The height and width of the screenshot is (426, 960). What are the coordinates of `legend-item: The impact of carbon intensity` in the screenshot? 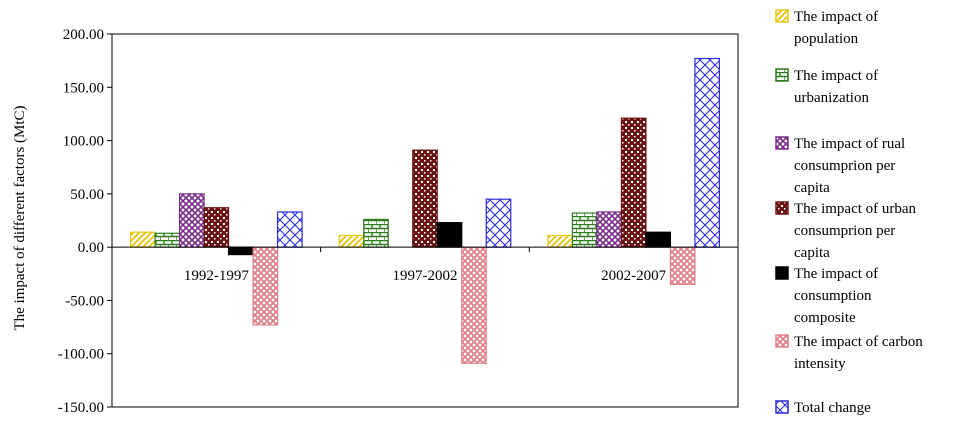 It's located at (849, 353).